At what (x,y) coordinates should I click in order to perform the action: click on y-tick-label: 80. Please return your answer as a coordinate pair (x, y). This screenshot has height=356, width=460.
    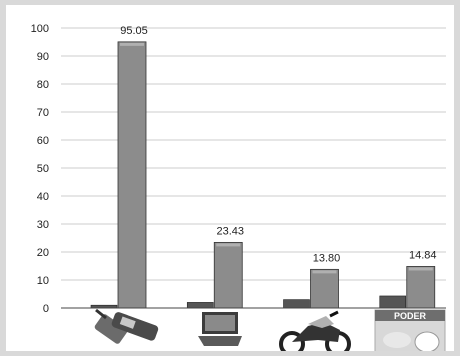
    Looking at the image, I should click on (43, 85).